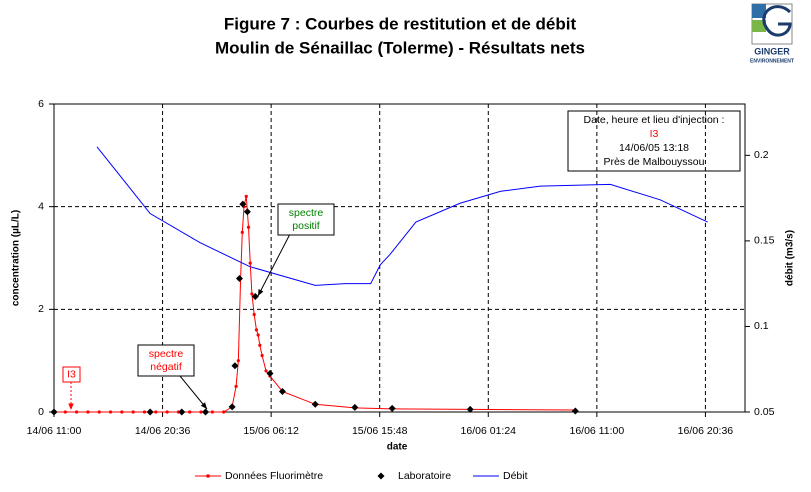  What do you see at coordinates (764, 412) in the screenshot?
I see `y2-tick-label: 0.05` at bounding box center [764, 412].